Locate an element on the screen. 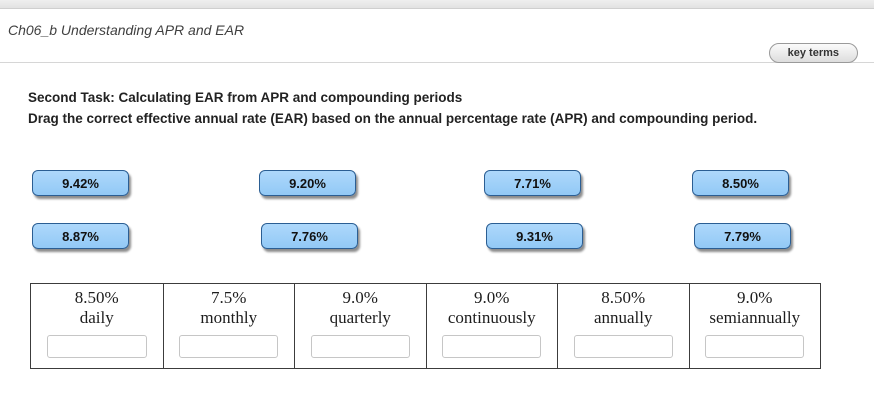 The width and height of the screenshot is (874, 408). drop-zone-monthly is located at coordinates (229, 346).